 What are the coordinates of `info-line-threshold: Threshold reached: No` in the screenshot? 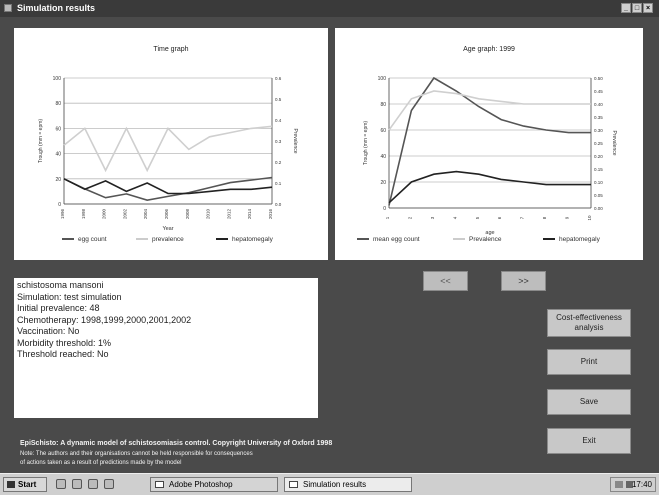 It's located at (63, 354).